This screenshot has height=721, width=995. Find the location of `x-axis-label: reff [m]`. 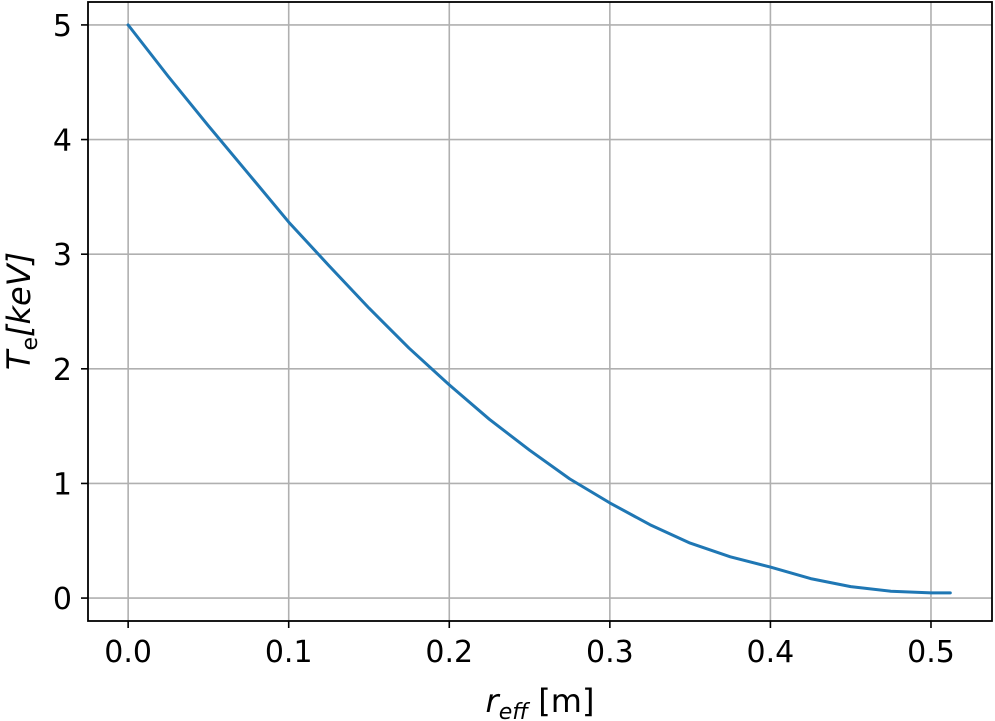

x-axis-label: reff [m] is located at coordinates (540, 701).